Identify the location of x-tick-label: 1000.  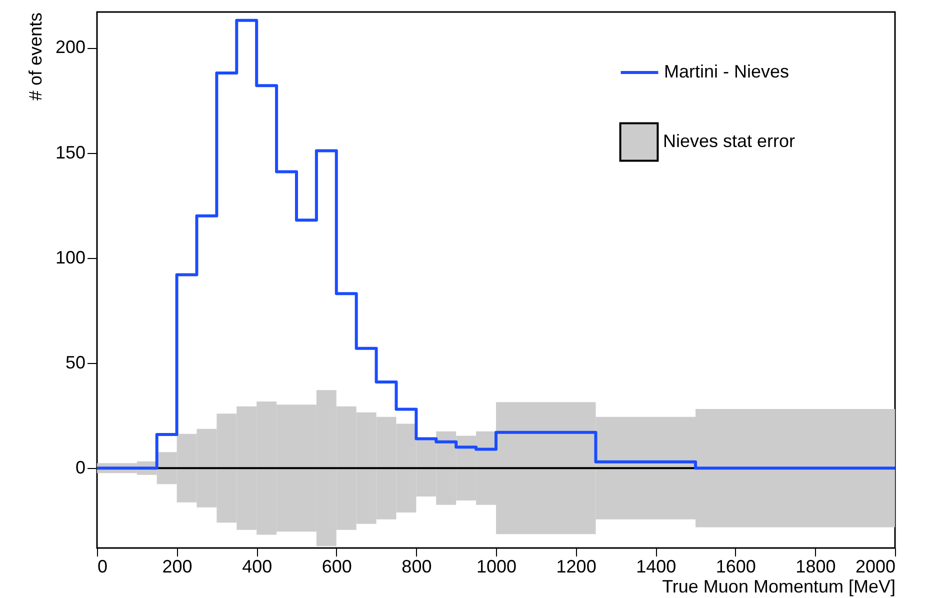
(496, 566).